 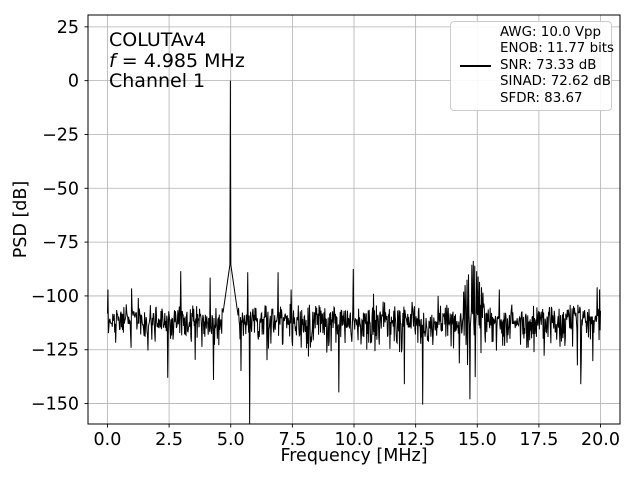 I want to click on legend-entry-enob: ENOB: 11.77 bits, so click(x=557, y=49).